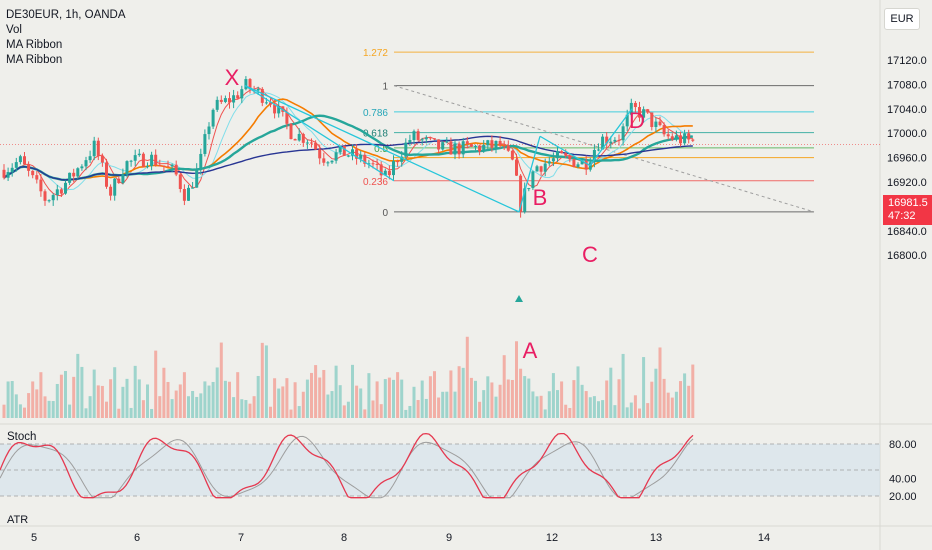 This screenshot has width=932, height=550. I want to click on symbol-title: DE30EUR, 1h, OANDA, so click(66, 15).